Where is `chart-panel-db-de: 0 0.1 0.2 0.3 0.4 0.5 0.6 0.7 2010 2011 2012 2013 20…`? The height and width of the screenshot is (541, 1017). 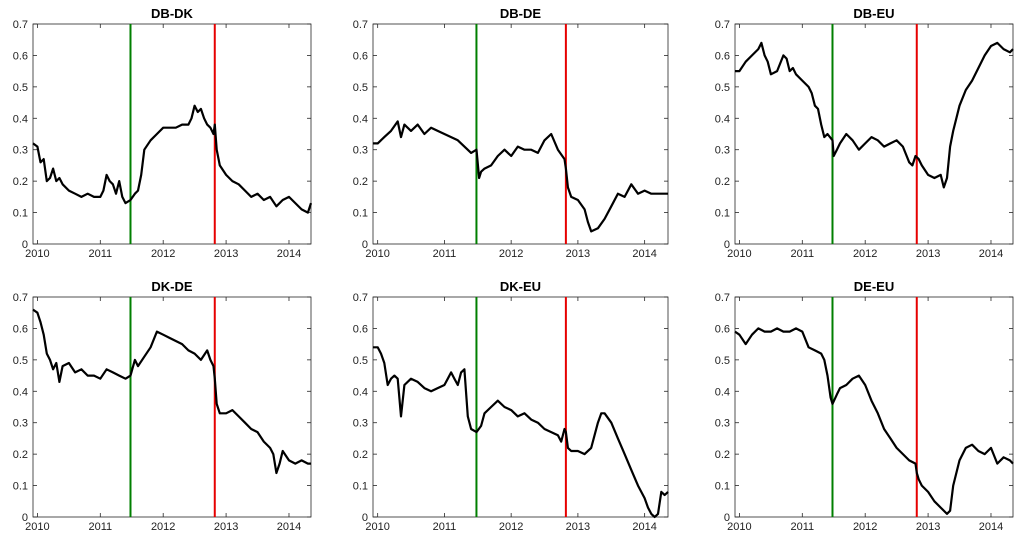 chart-panel-db-de: 0 0.1 0.2 0.3 0.4 0.5 0.6 0.7 2010 2011 2012 2013 20… is located at coordinates (511, 133).